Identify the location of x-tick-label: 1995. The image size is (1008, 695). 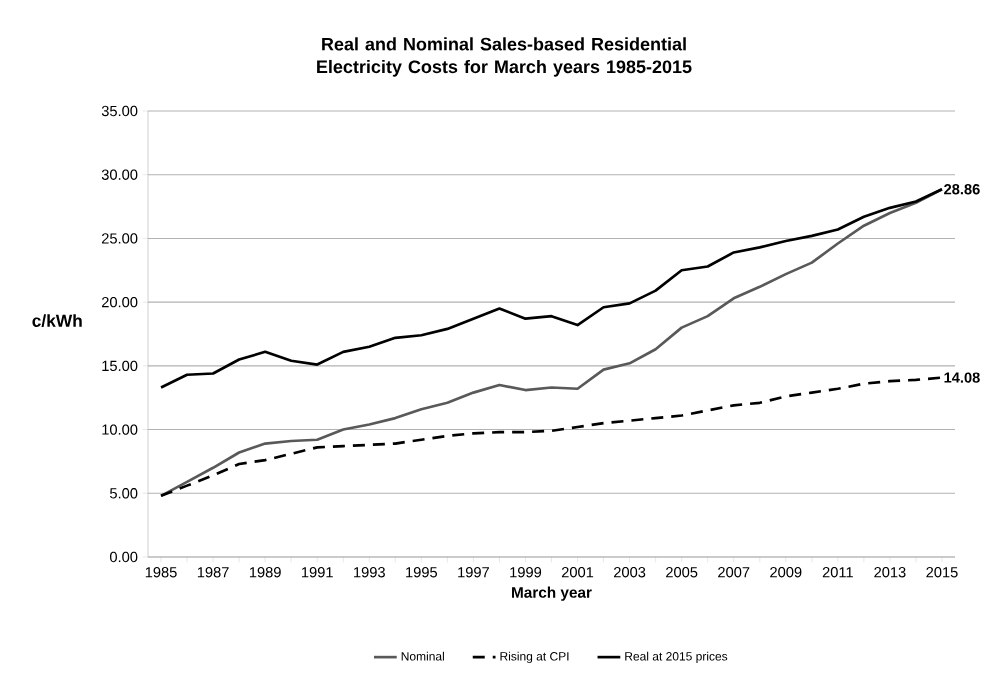
(422, 572).